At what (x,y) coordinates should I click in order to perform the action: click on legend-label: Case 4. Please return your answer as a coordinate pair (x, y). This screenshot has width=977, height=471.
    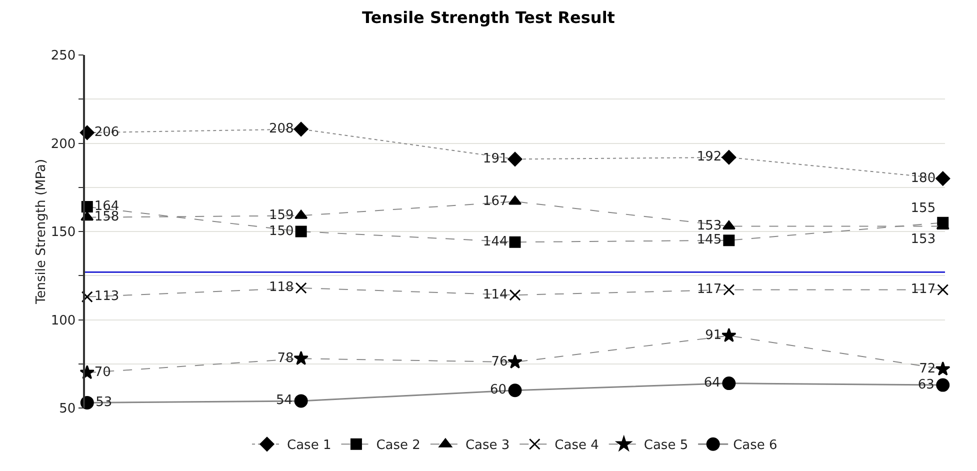
    Looking at the image, I should click on (576, 446).